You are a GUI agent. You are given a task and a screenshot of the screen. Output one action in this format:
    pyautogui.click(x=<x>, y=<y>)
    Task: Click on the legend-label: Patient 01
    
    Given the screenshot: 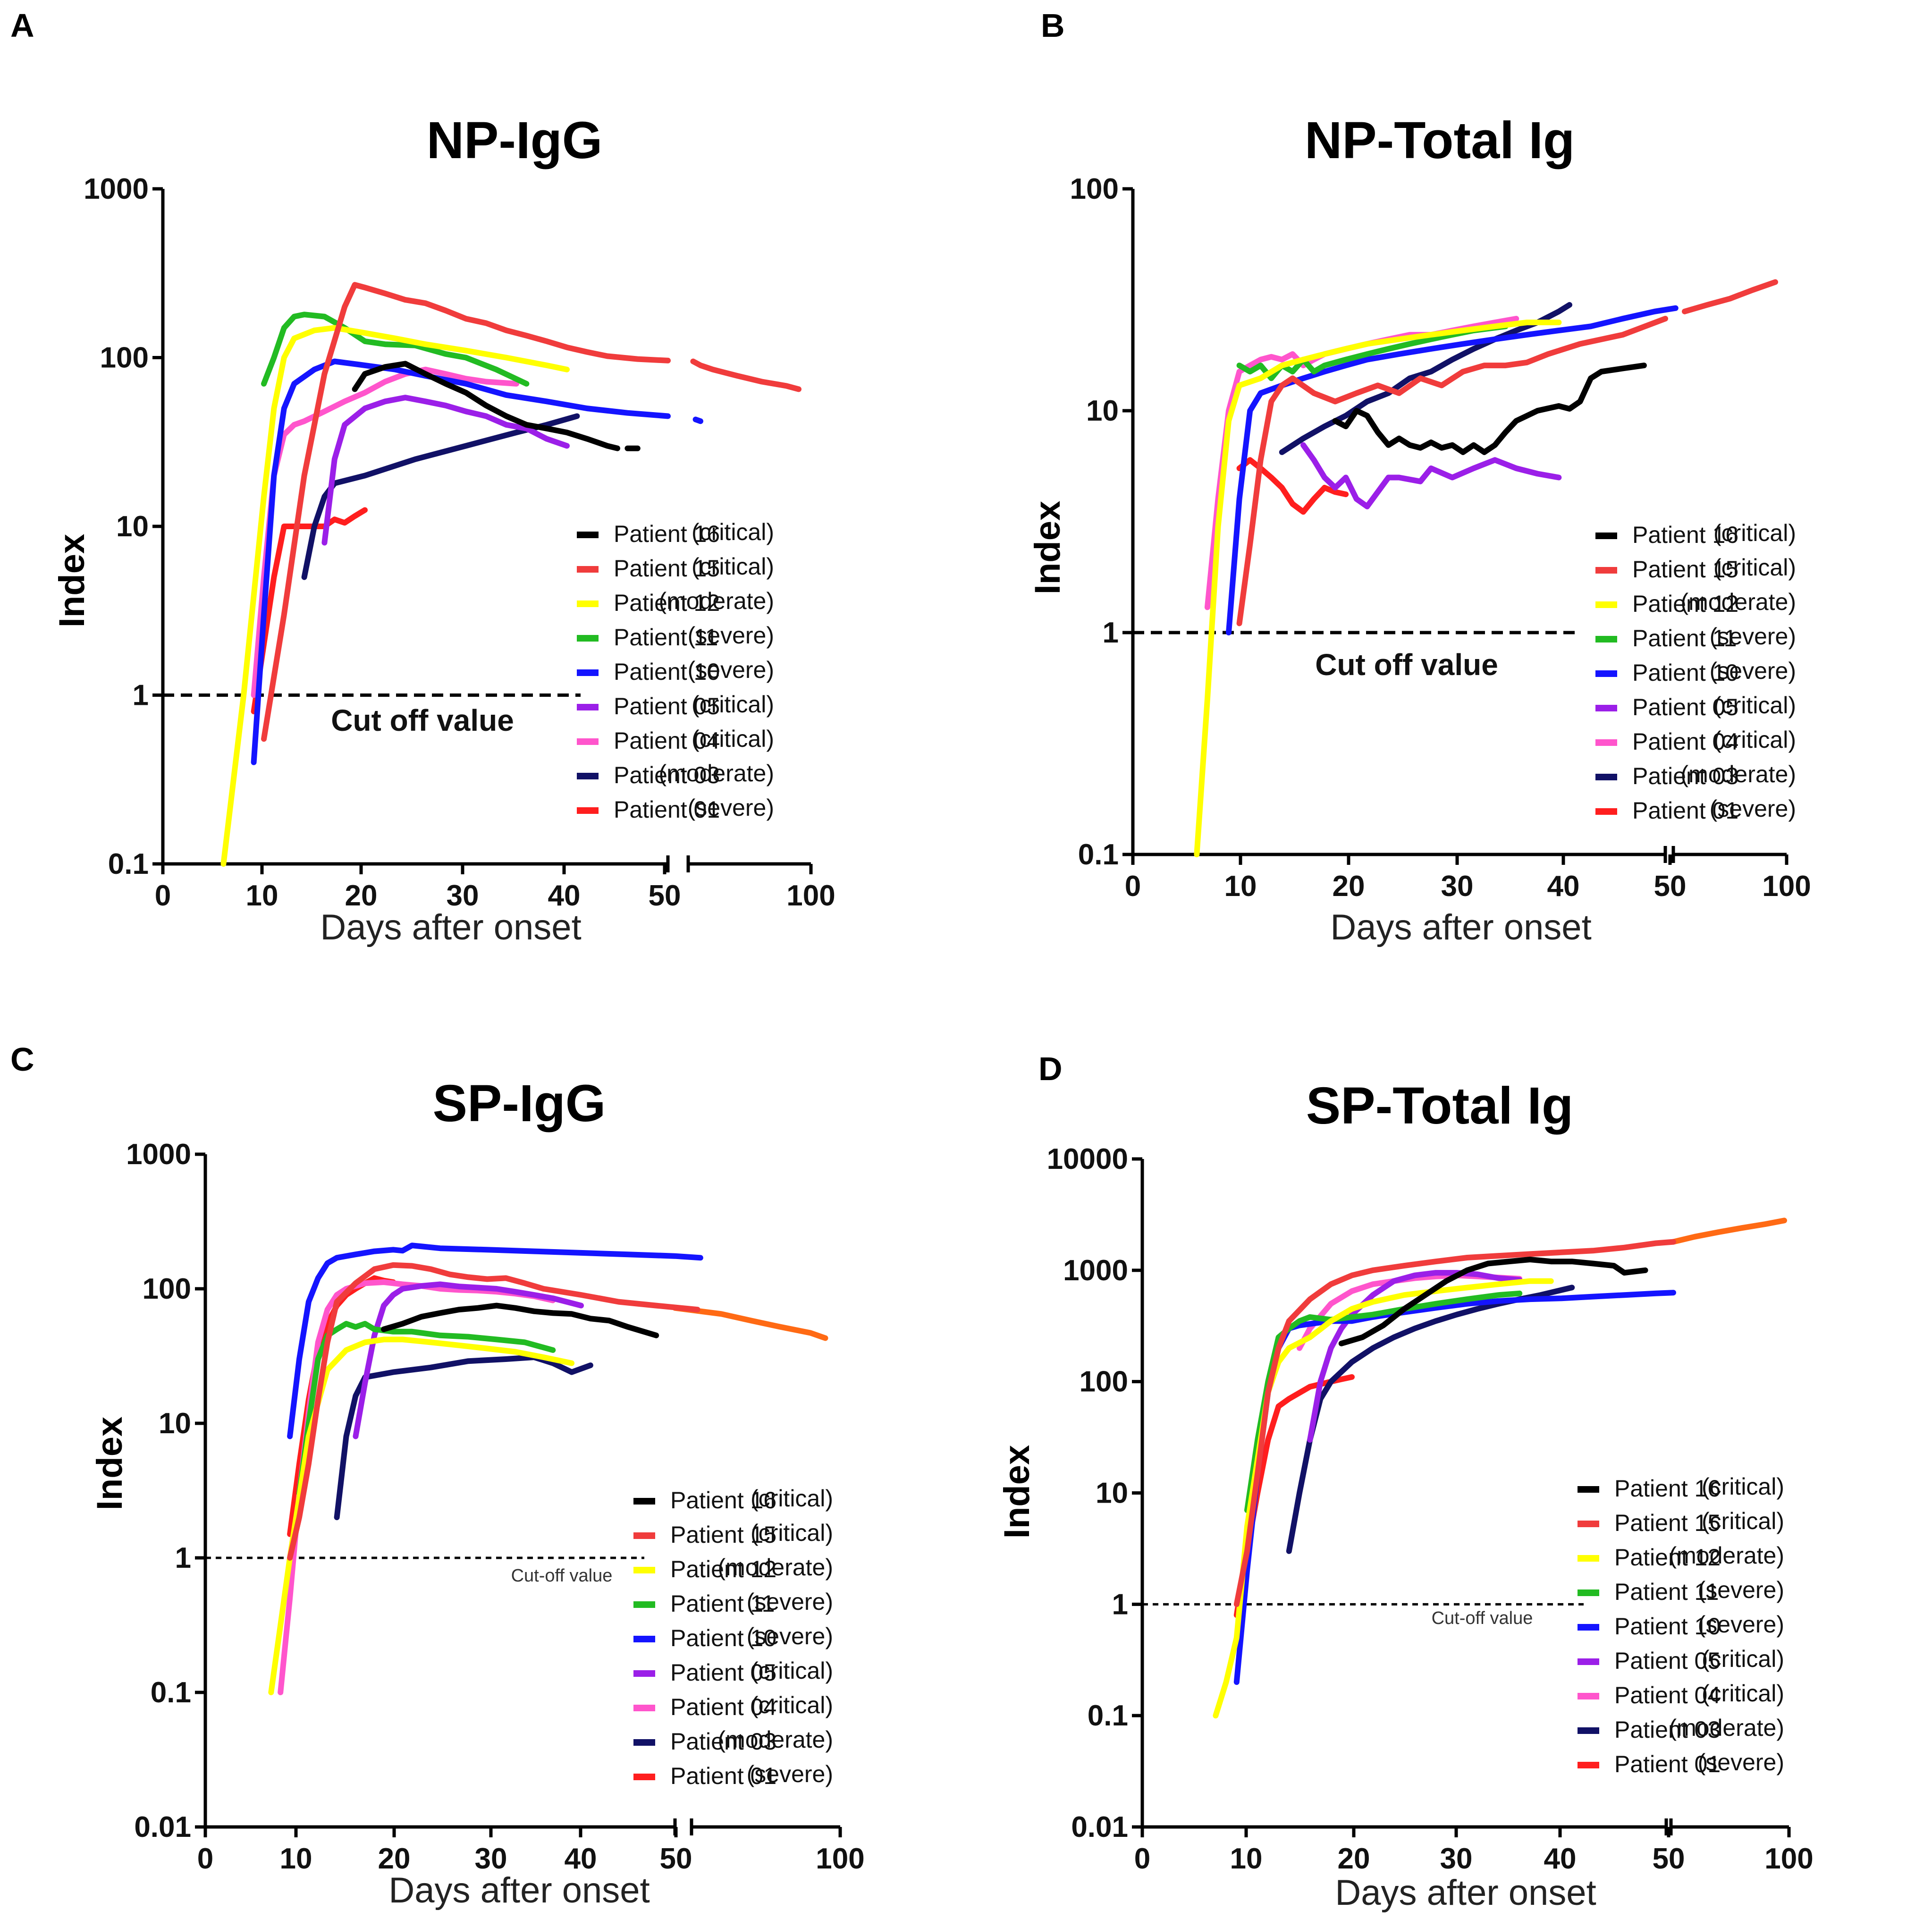 What is the action you would take?
    pyautogui.click(x=723, y=1776)
    